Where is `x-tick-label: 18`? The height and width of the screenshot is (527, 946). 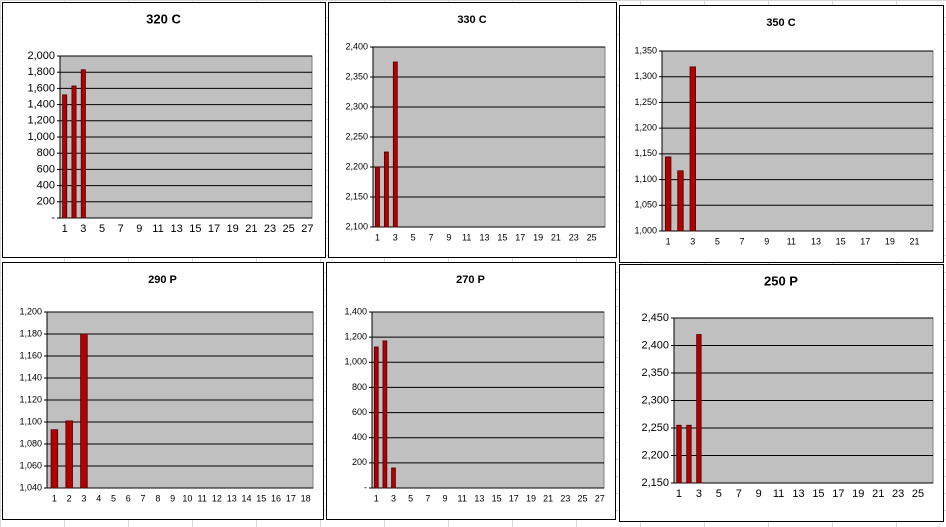 x-tick-label: 18 is located at coordinates (306, 498).